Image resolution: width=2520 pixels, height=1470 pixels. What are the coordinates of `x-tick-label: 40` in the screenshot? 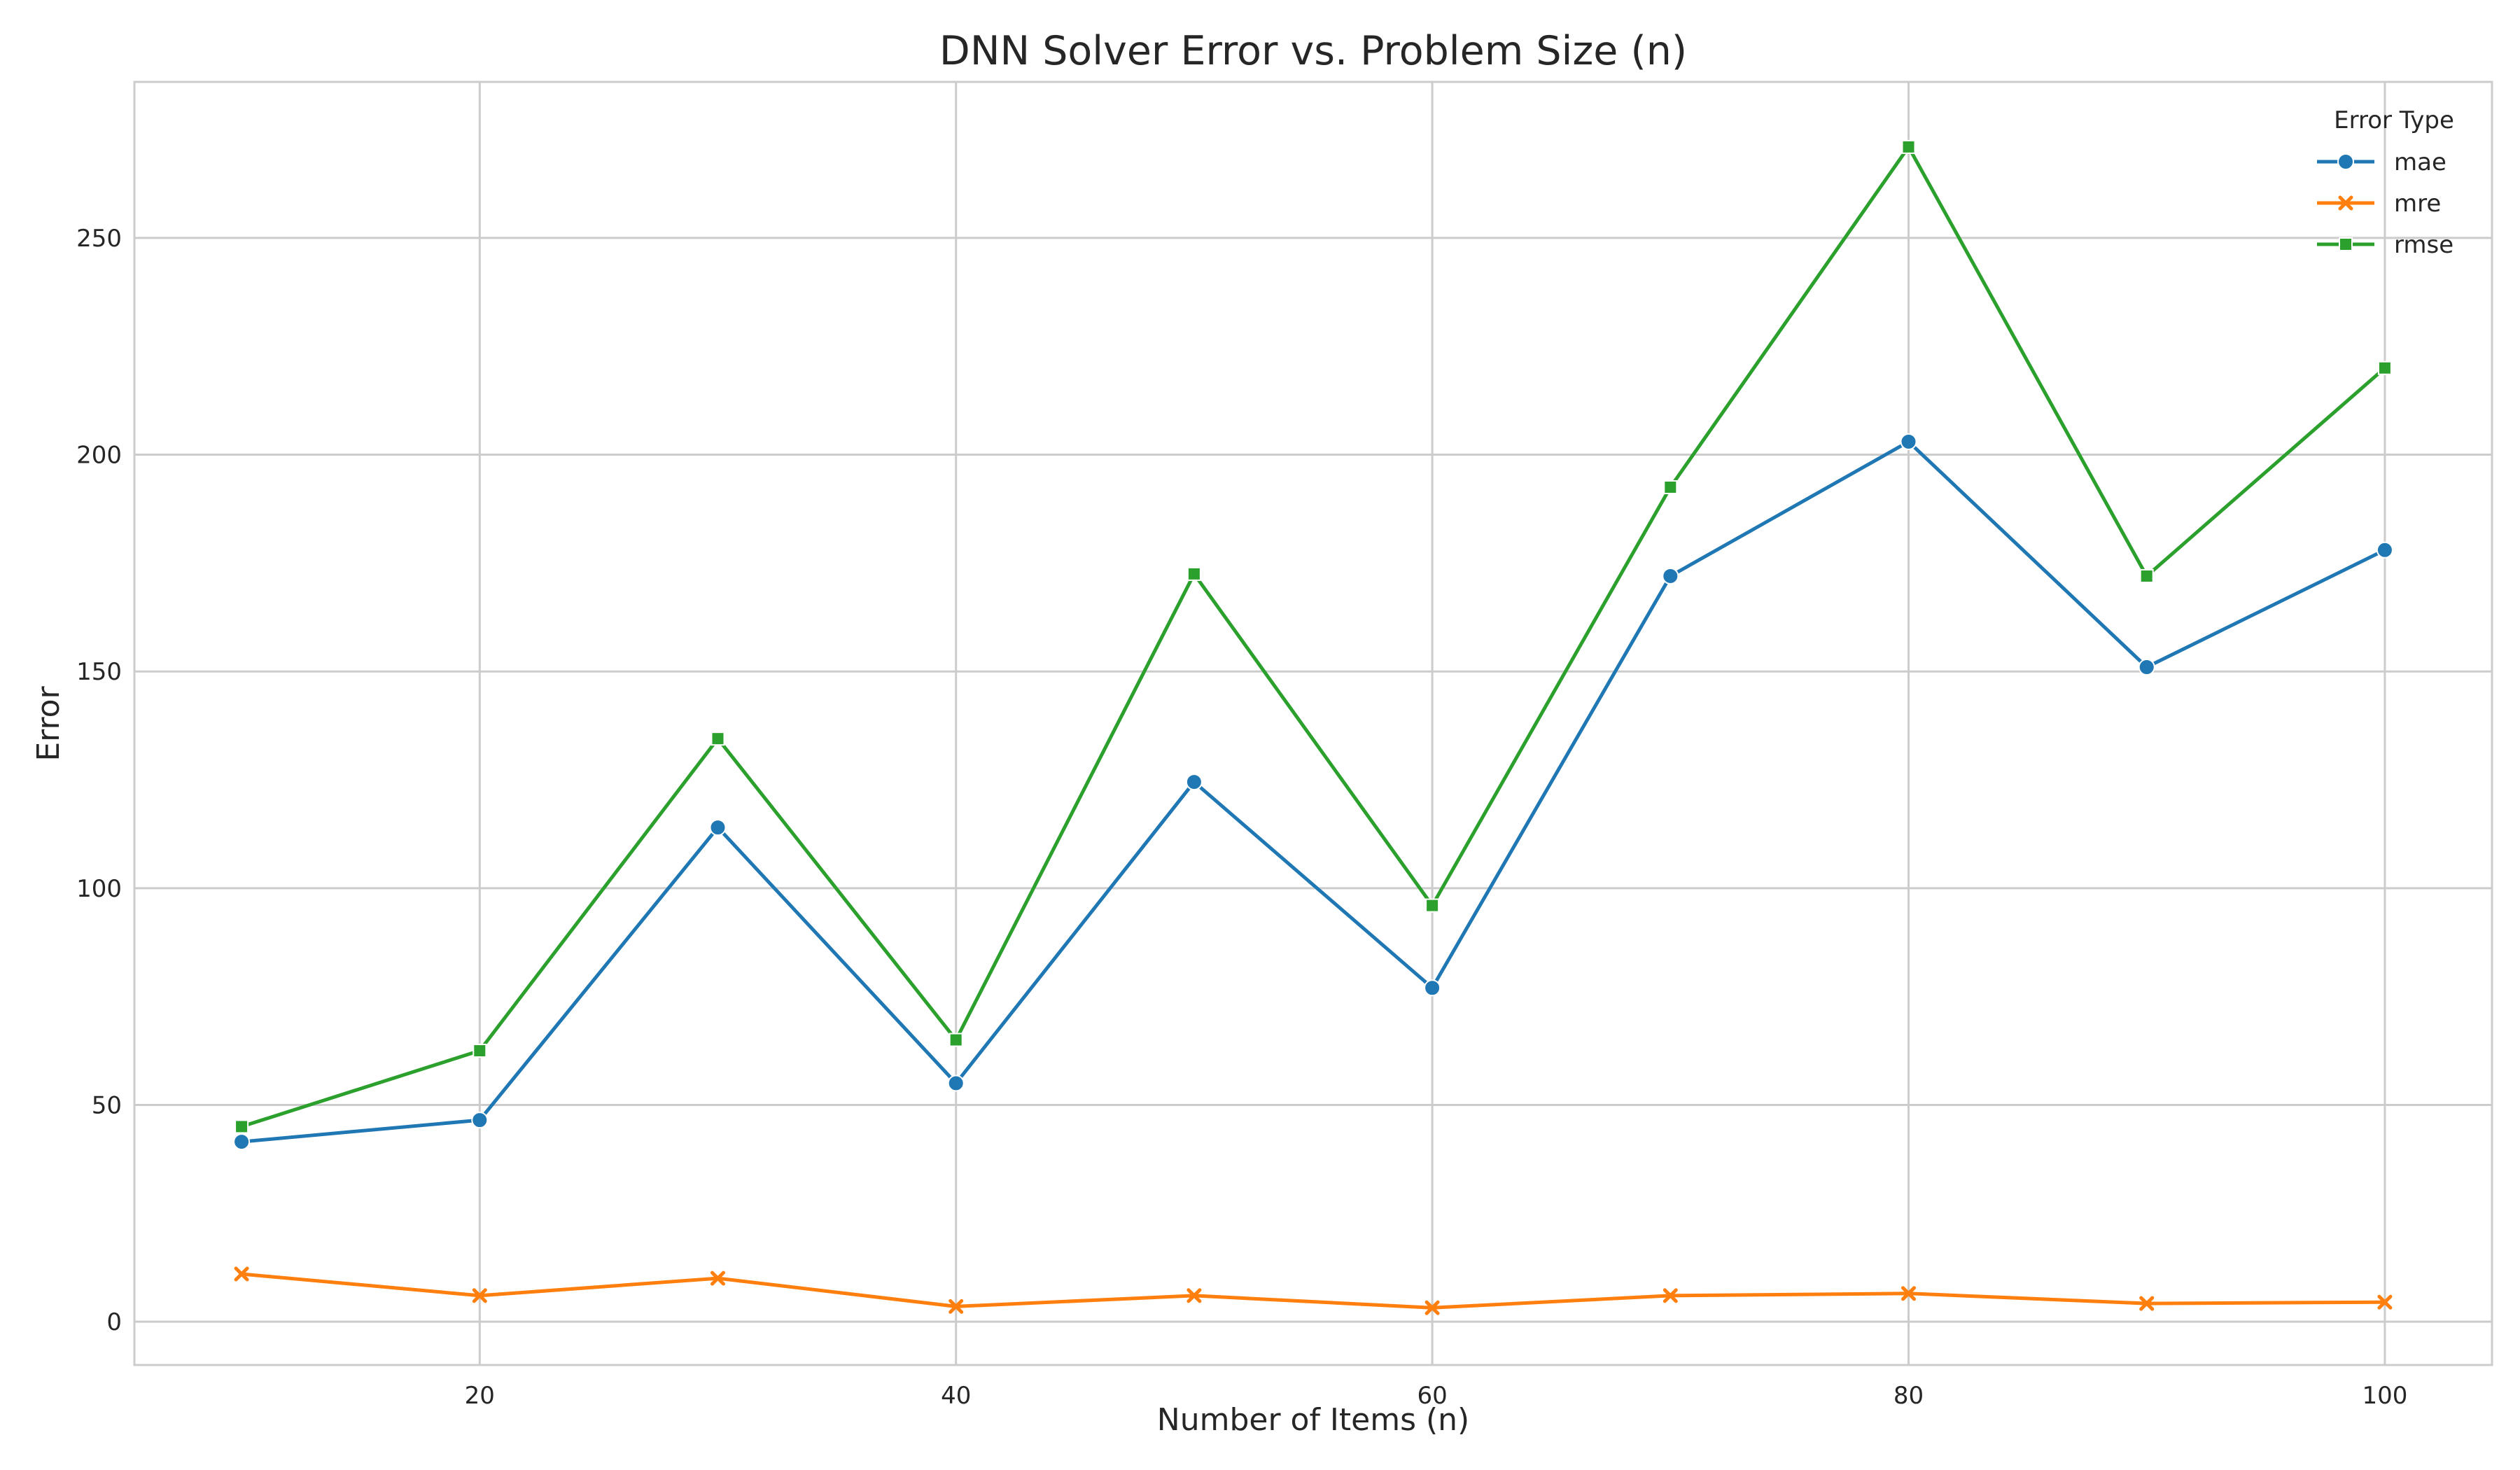 It's located at (956, 1396).